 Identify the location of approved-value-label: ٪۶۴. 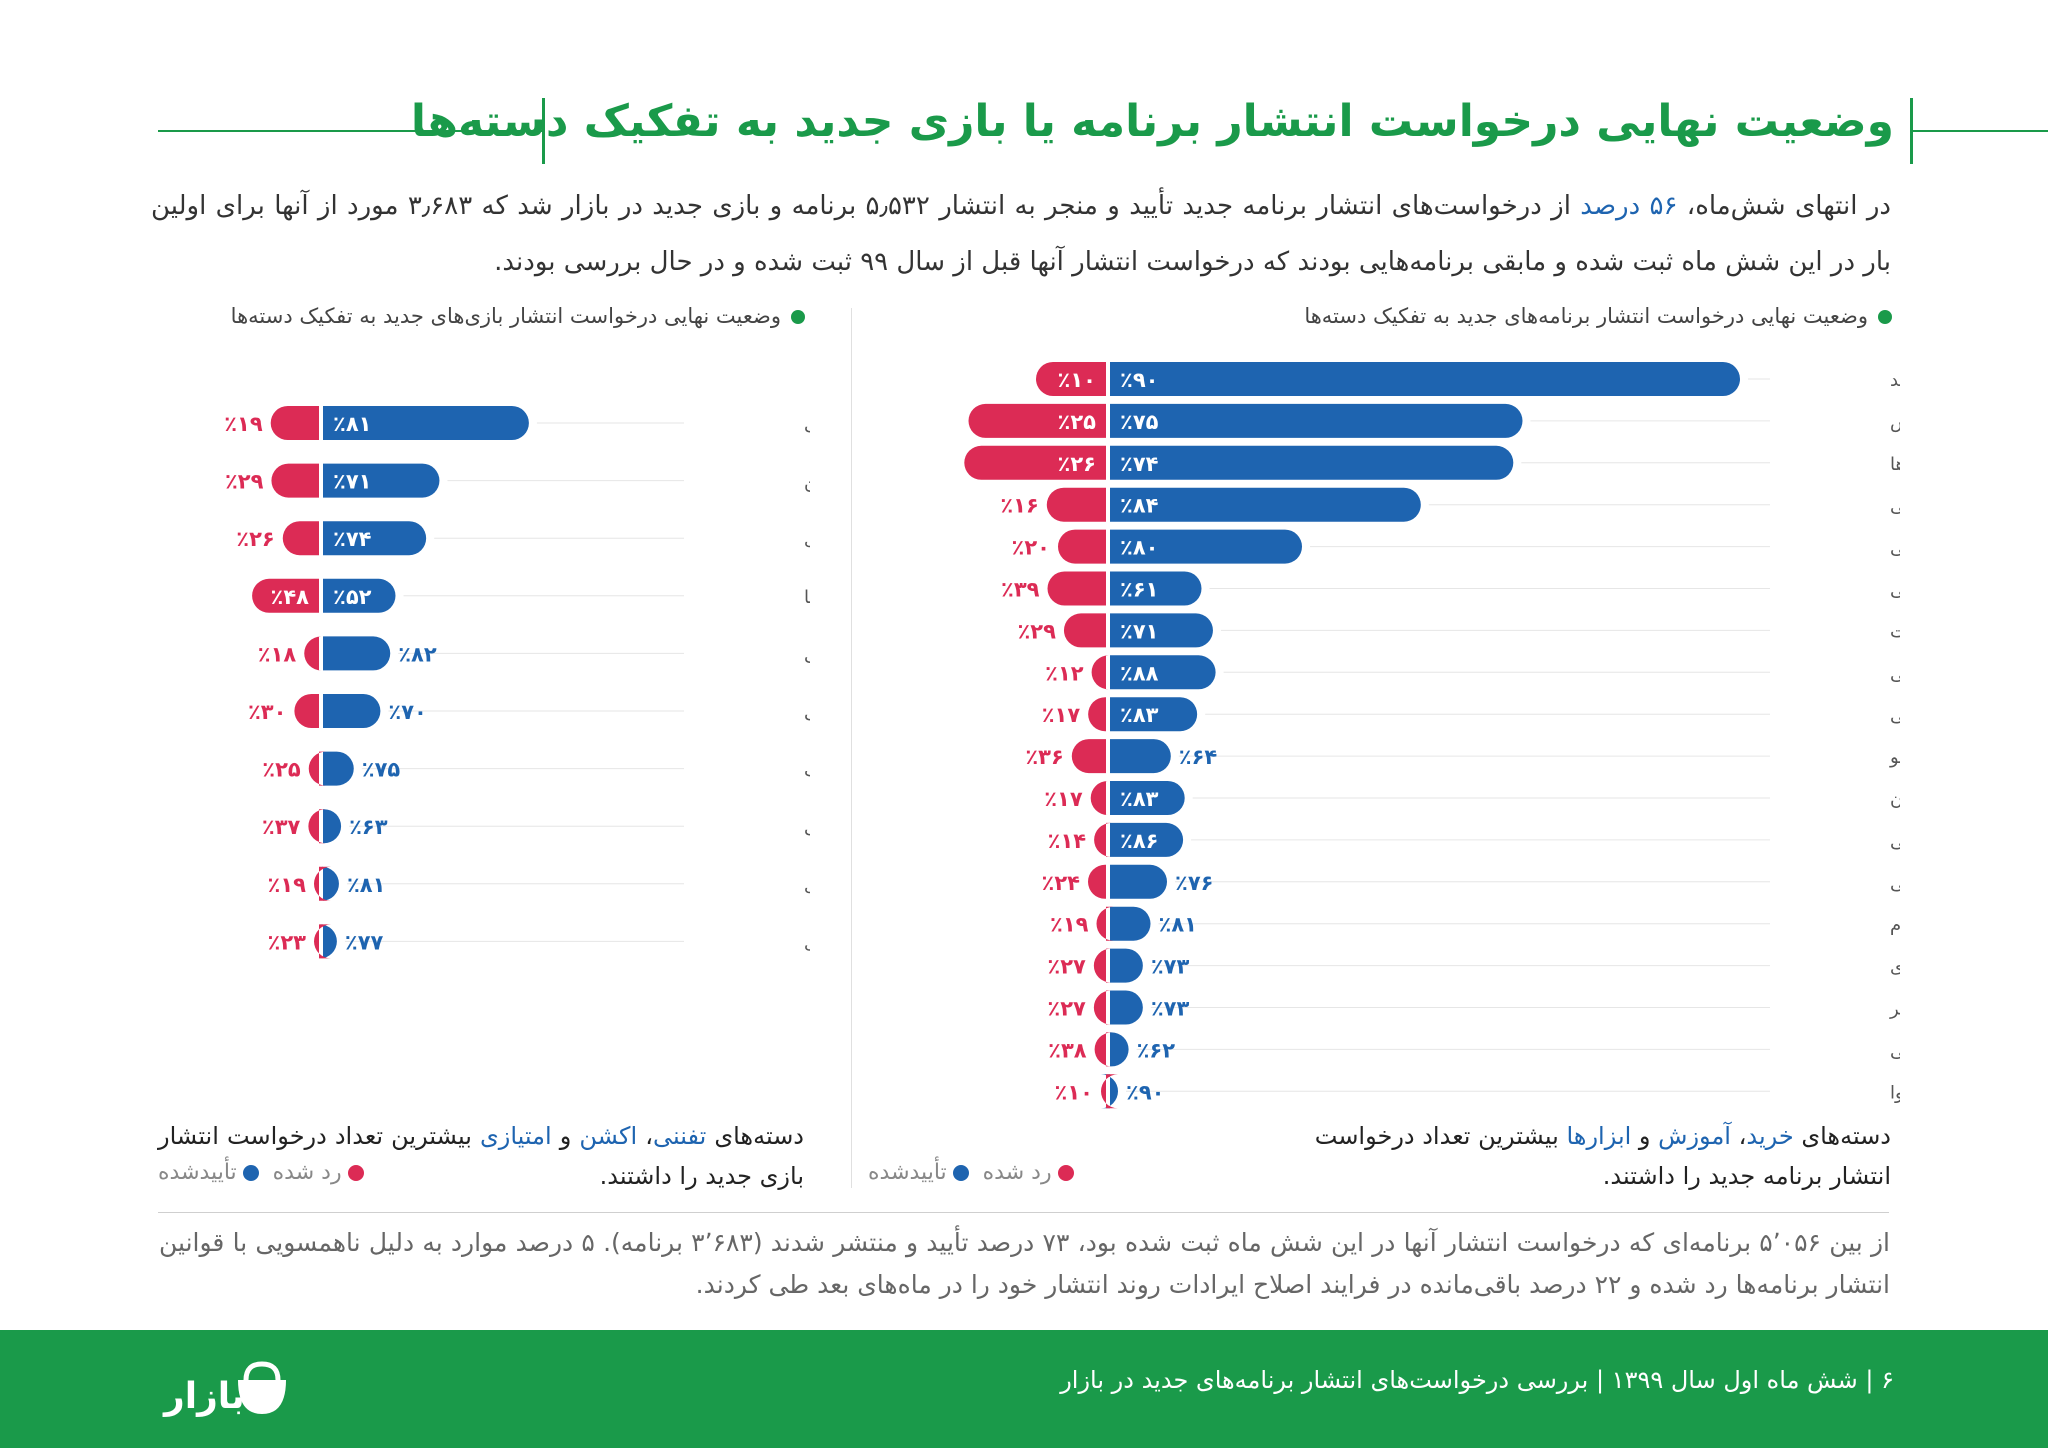
(1198, 757).